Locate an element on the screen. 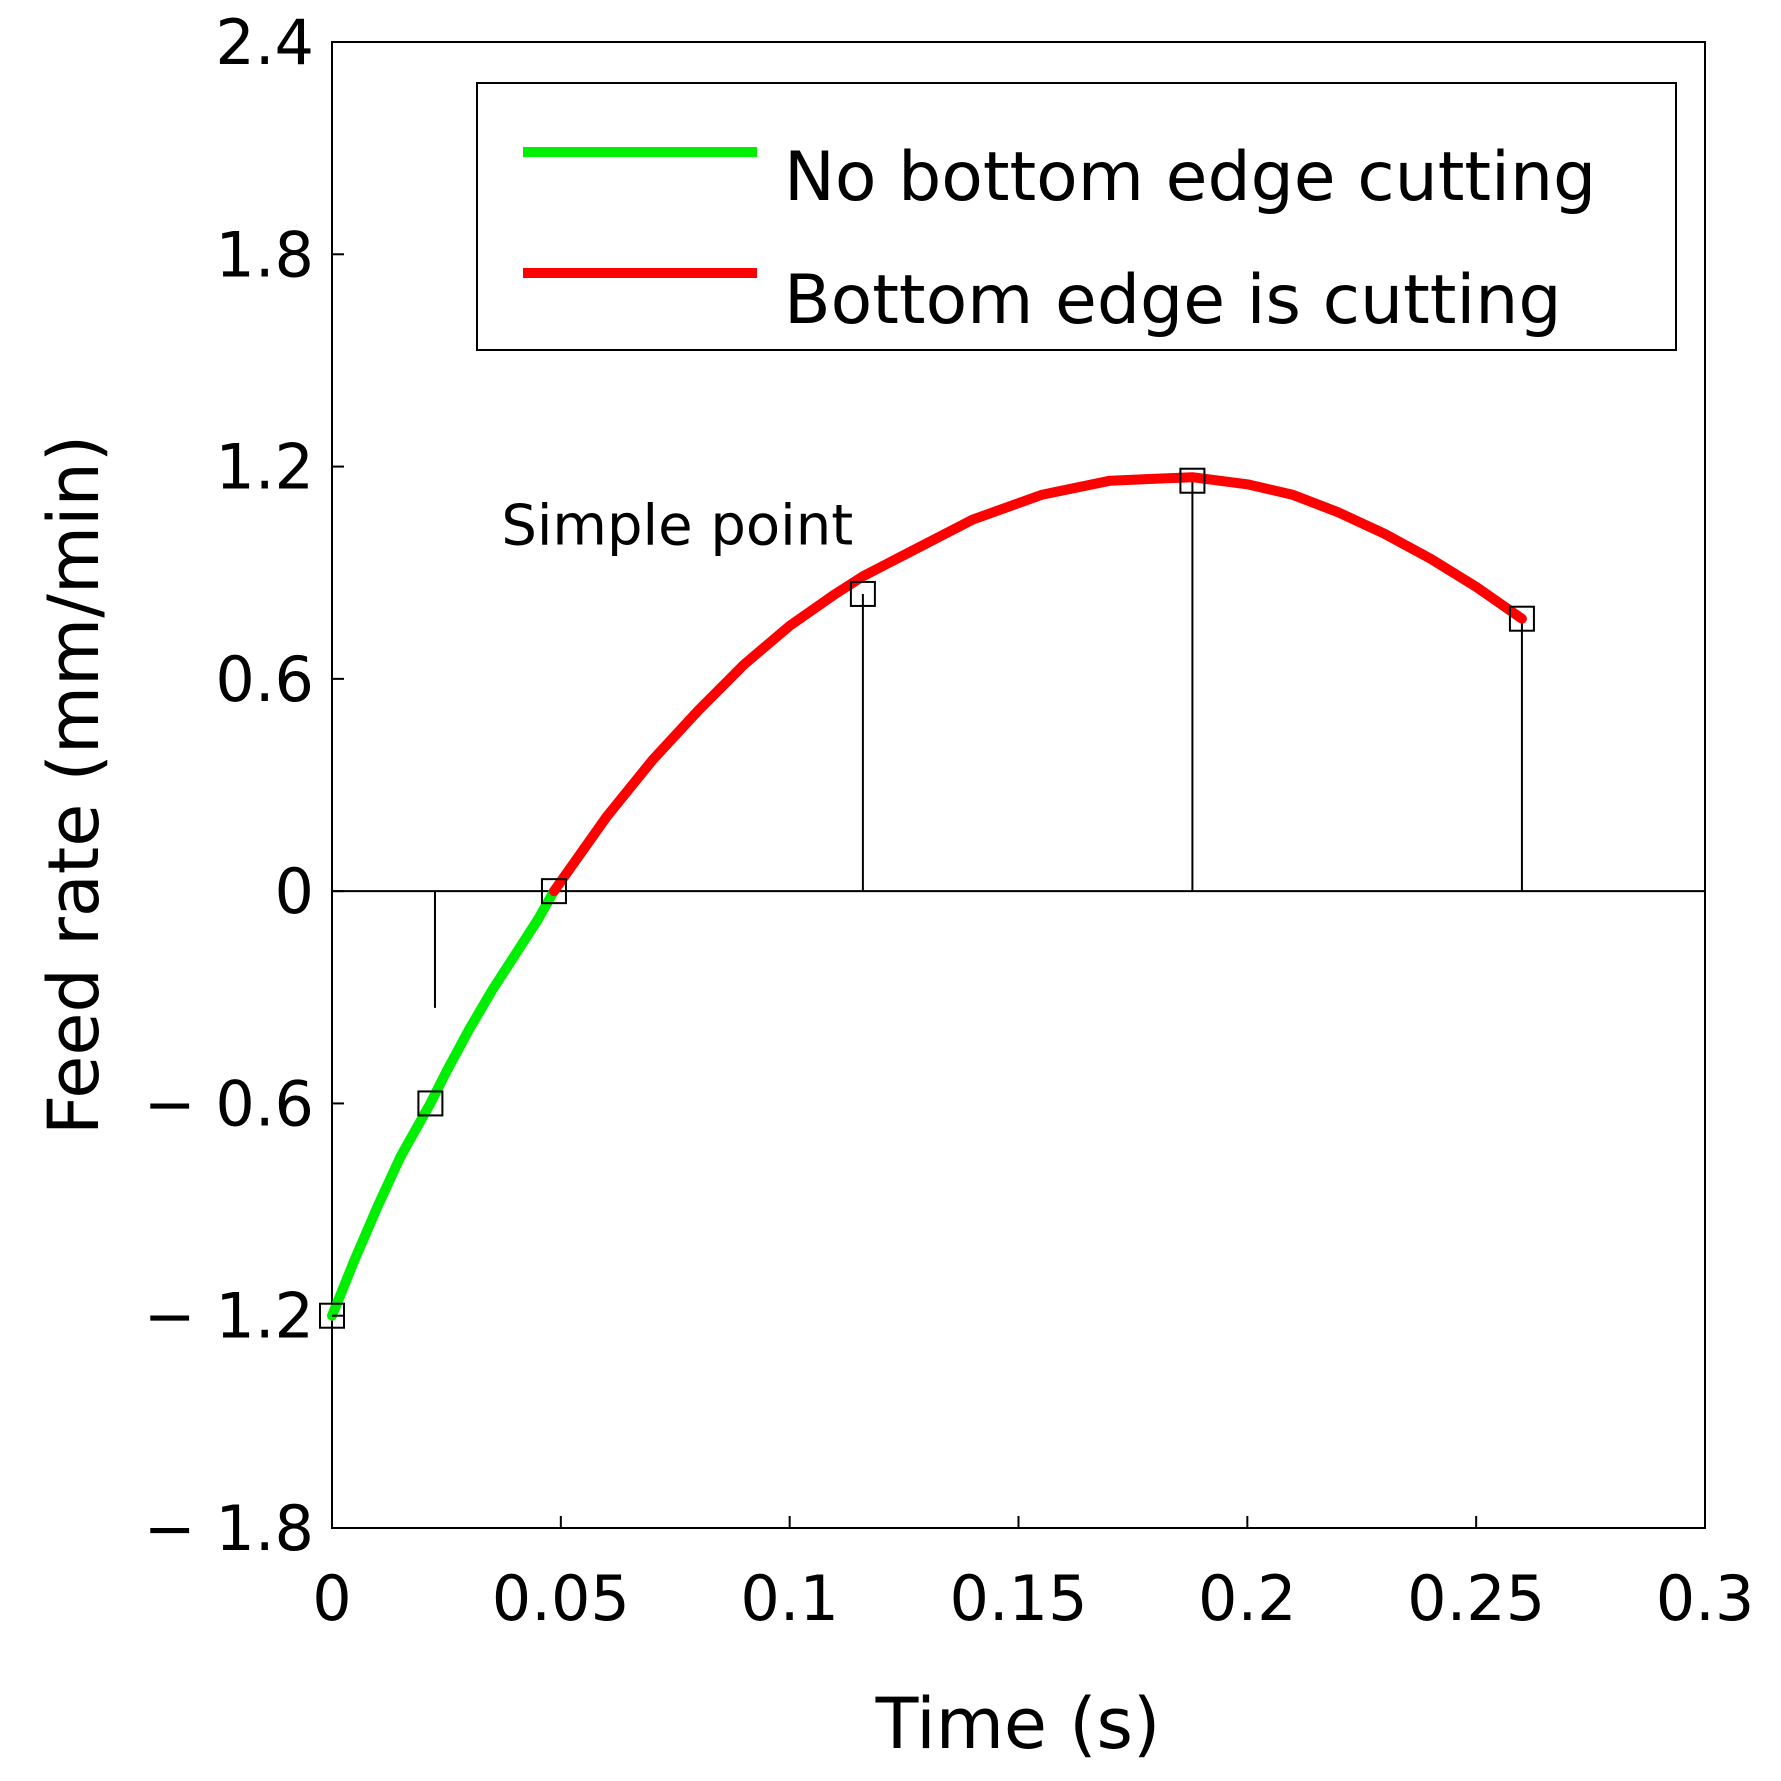  x-tick-label-0: 0 is located at coordinates (331, 1598).